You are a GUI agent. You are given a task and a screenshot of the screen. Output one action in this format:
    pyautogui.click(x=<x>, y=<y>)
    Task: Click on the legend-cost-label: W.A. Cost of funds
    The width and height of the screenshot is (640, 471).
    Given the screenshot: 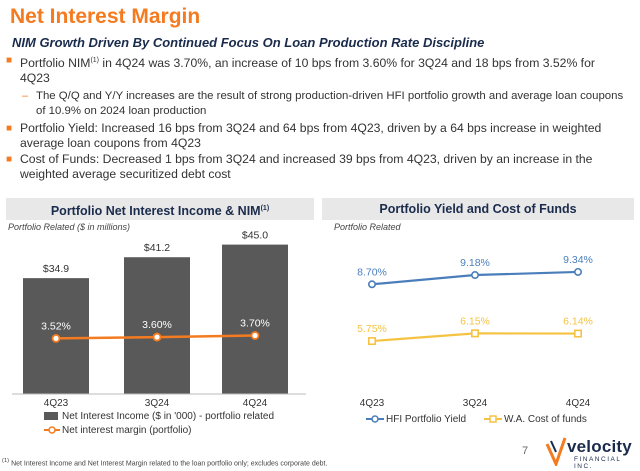 What is the action you would take?
    pyautogui.click(x=545, y=419)
    